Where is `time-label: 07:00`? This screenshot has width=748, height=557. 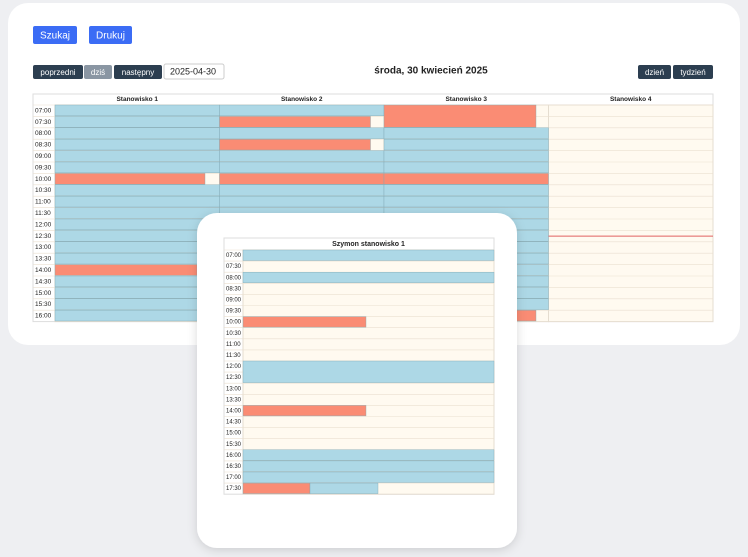
time-label: 07:00 is located at coordinates (234, 256).